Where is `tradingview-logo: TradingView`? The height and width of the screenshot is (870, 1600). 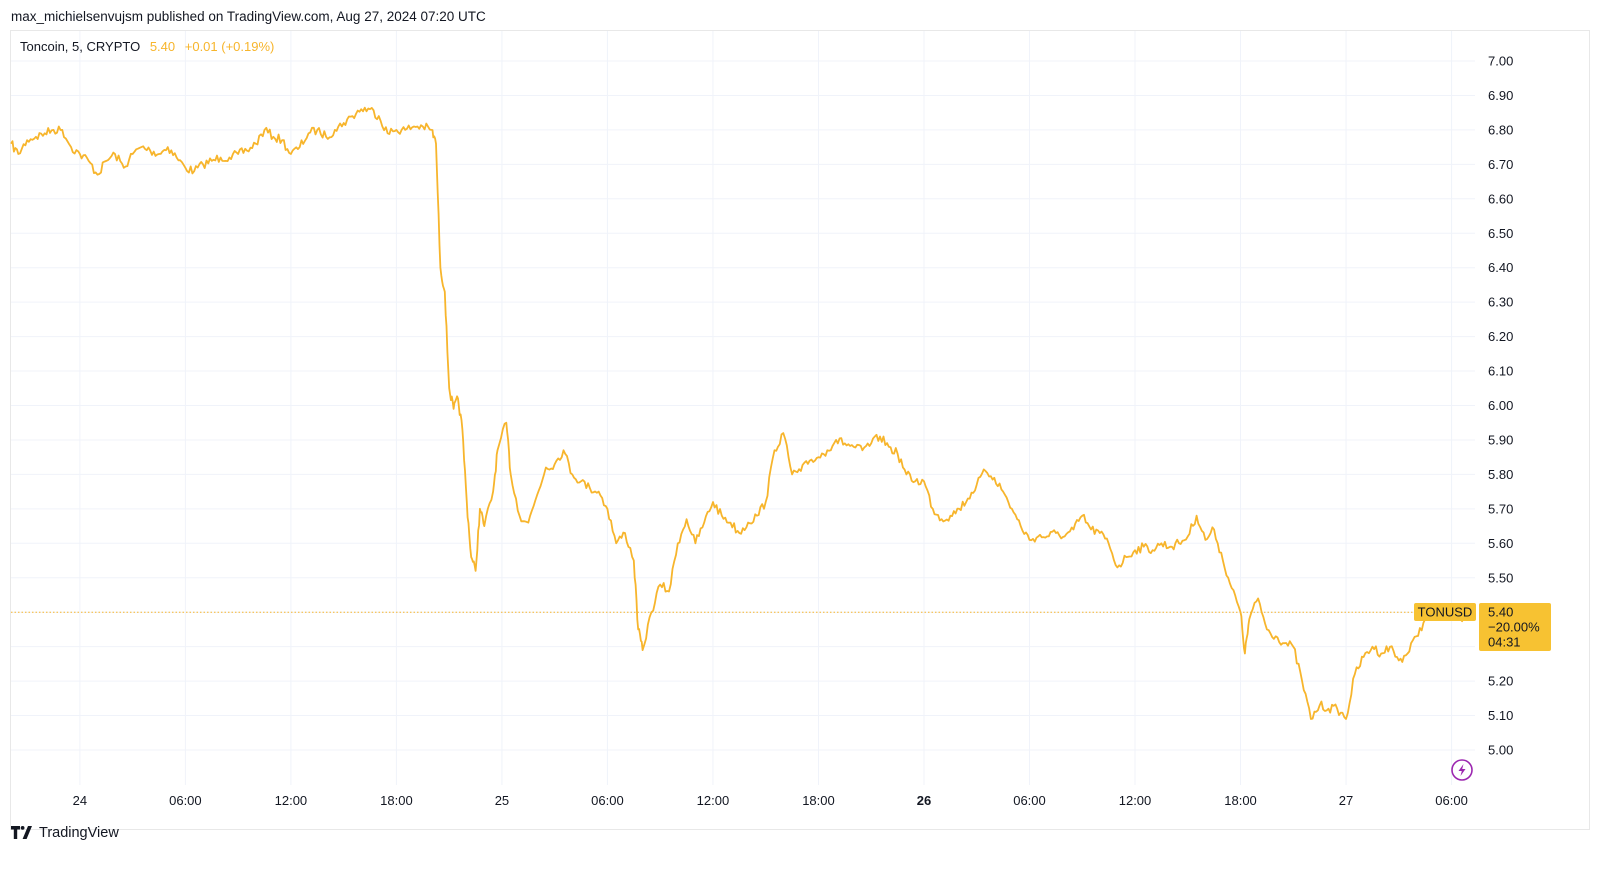
tradingview-logo: TradingView is located at coordinates (65, 833).